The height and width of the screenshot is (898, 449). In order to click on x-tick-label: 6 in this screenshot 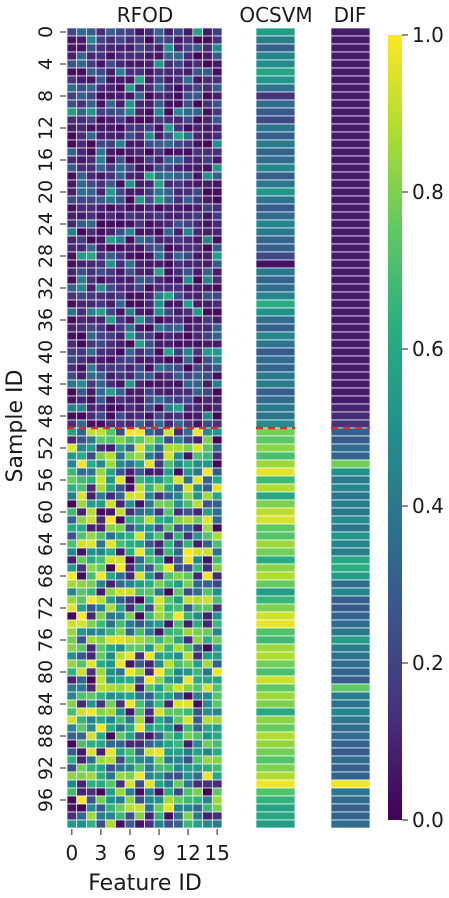, I will do `click(130, 853)`.